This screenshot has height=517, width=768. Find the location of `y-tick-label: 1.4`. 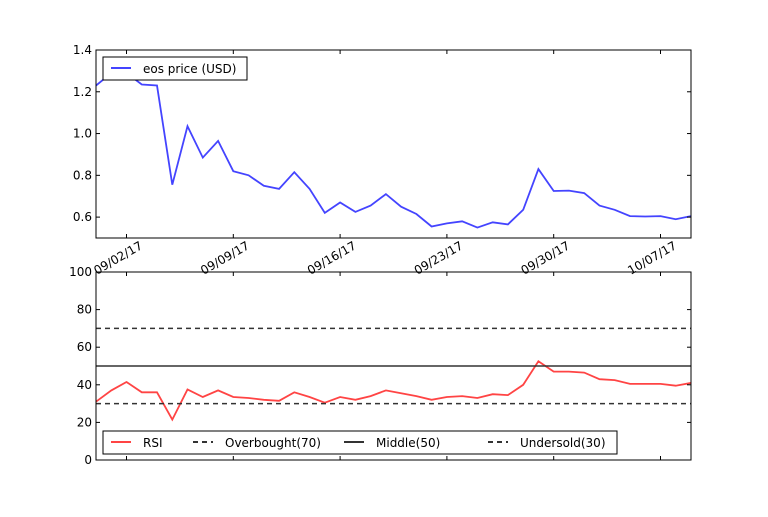

y-tick-label: 1.4 is located at coordinates (82, 50).